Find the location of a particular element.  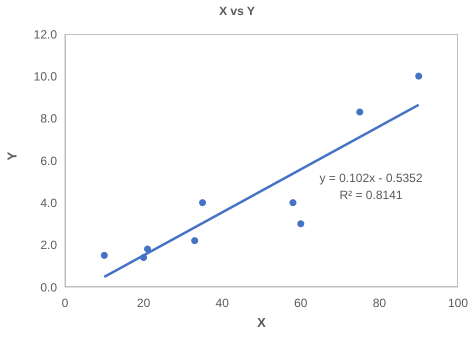

x-tick-label: 0 is located at coordinates (65, 303).